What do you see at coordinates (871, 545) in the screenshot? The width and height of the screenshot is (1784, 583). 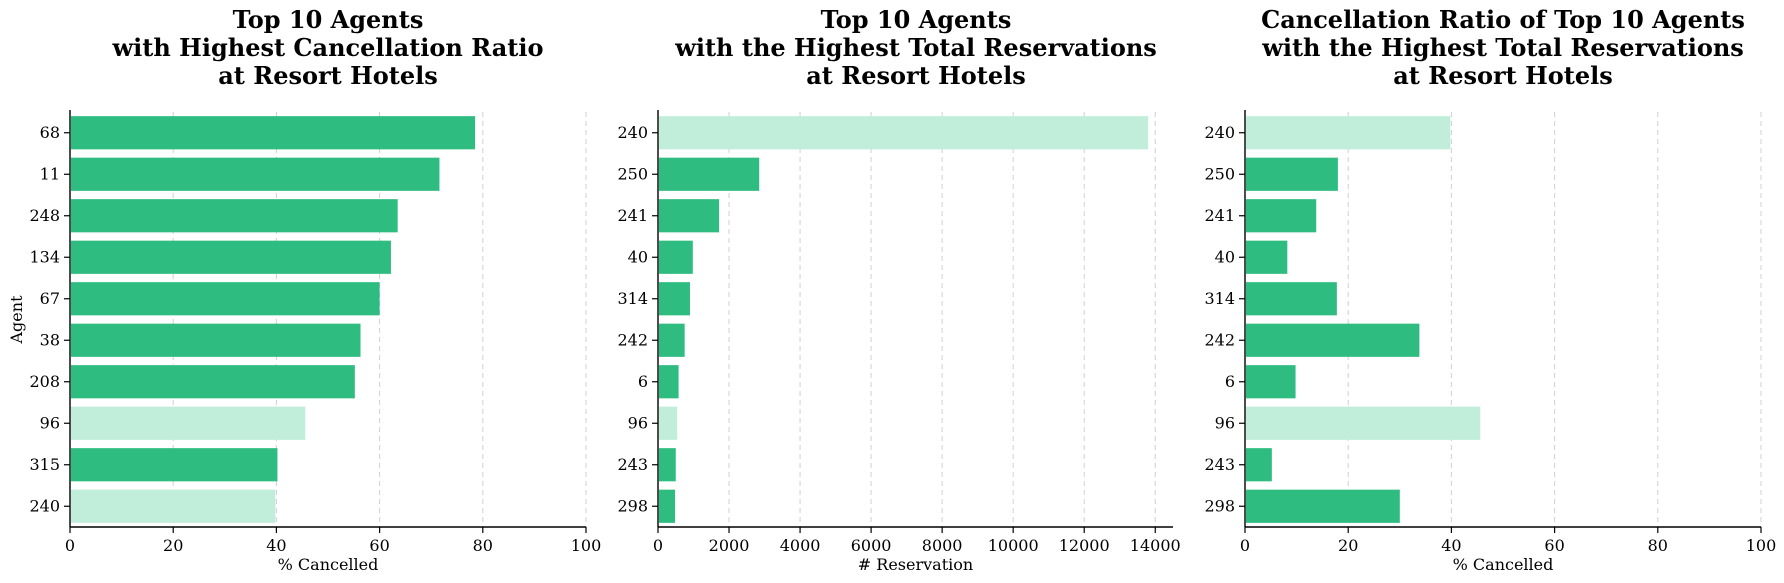 I see `x-tick-label: 6000` at bounding box center [871, 545].